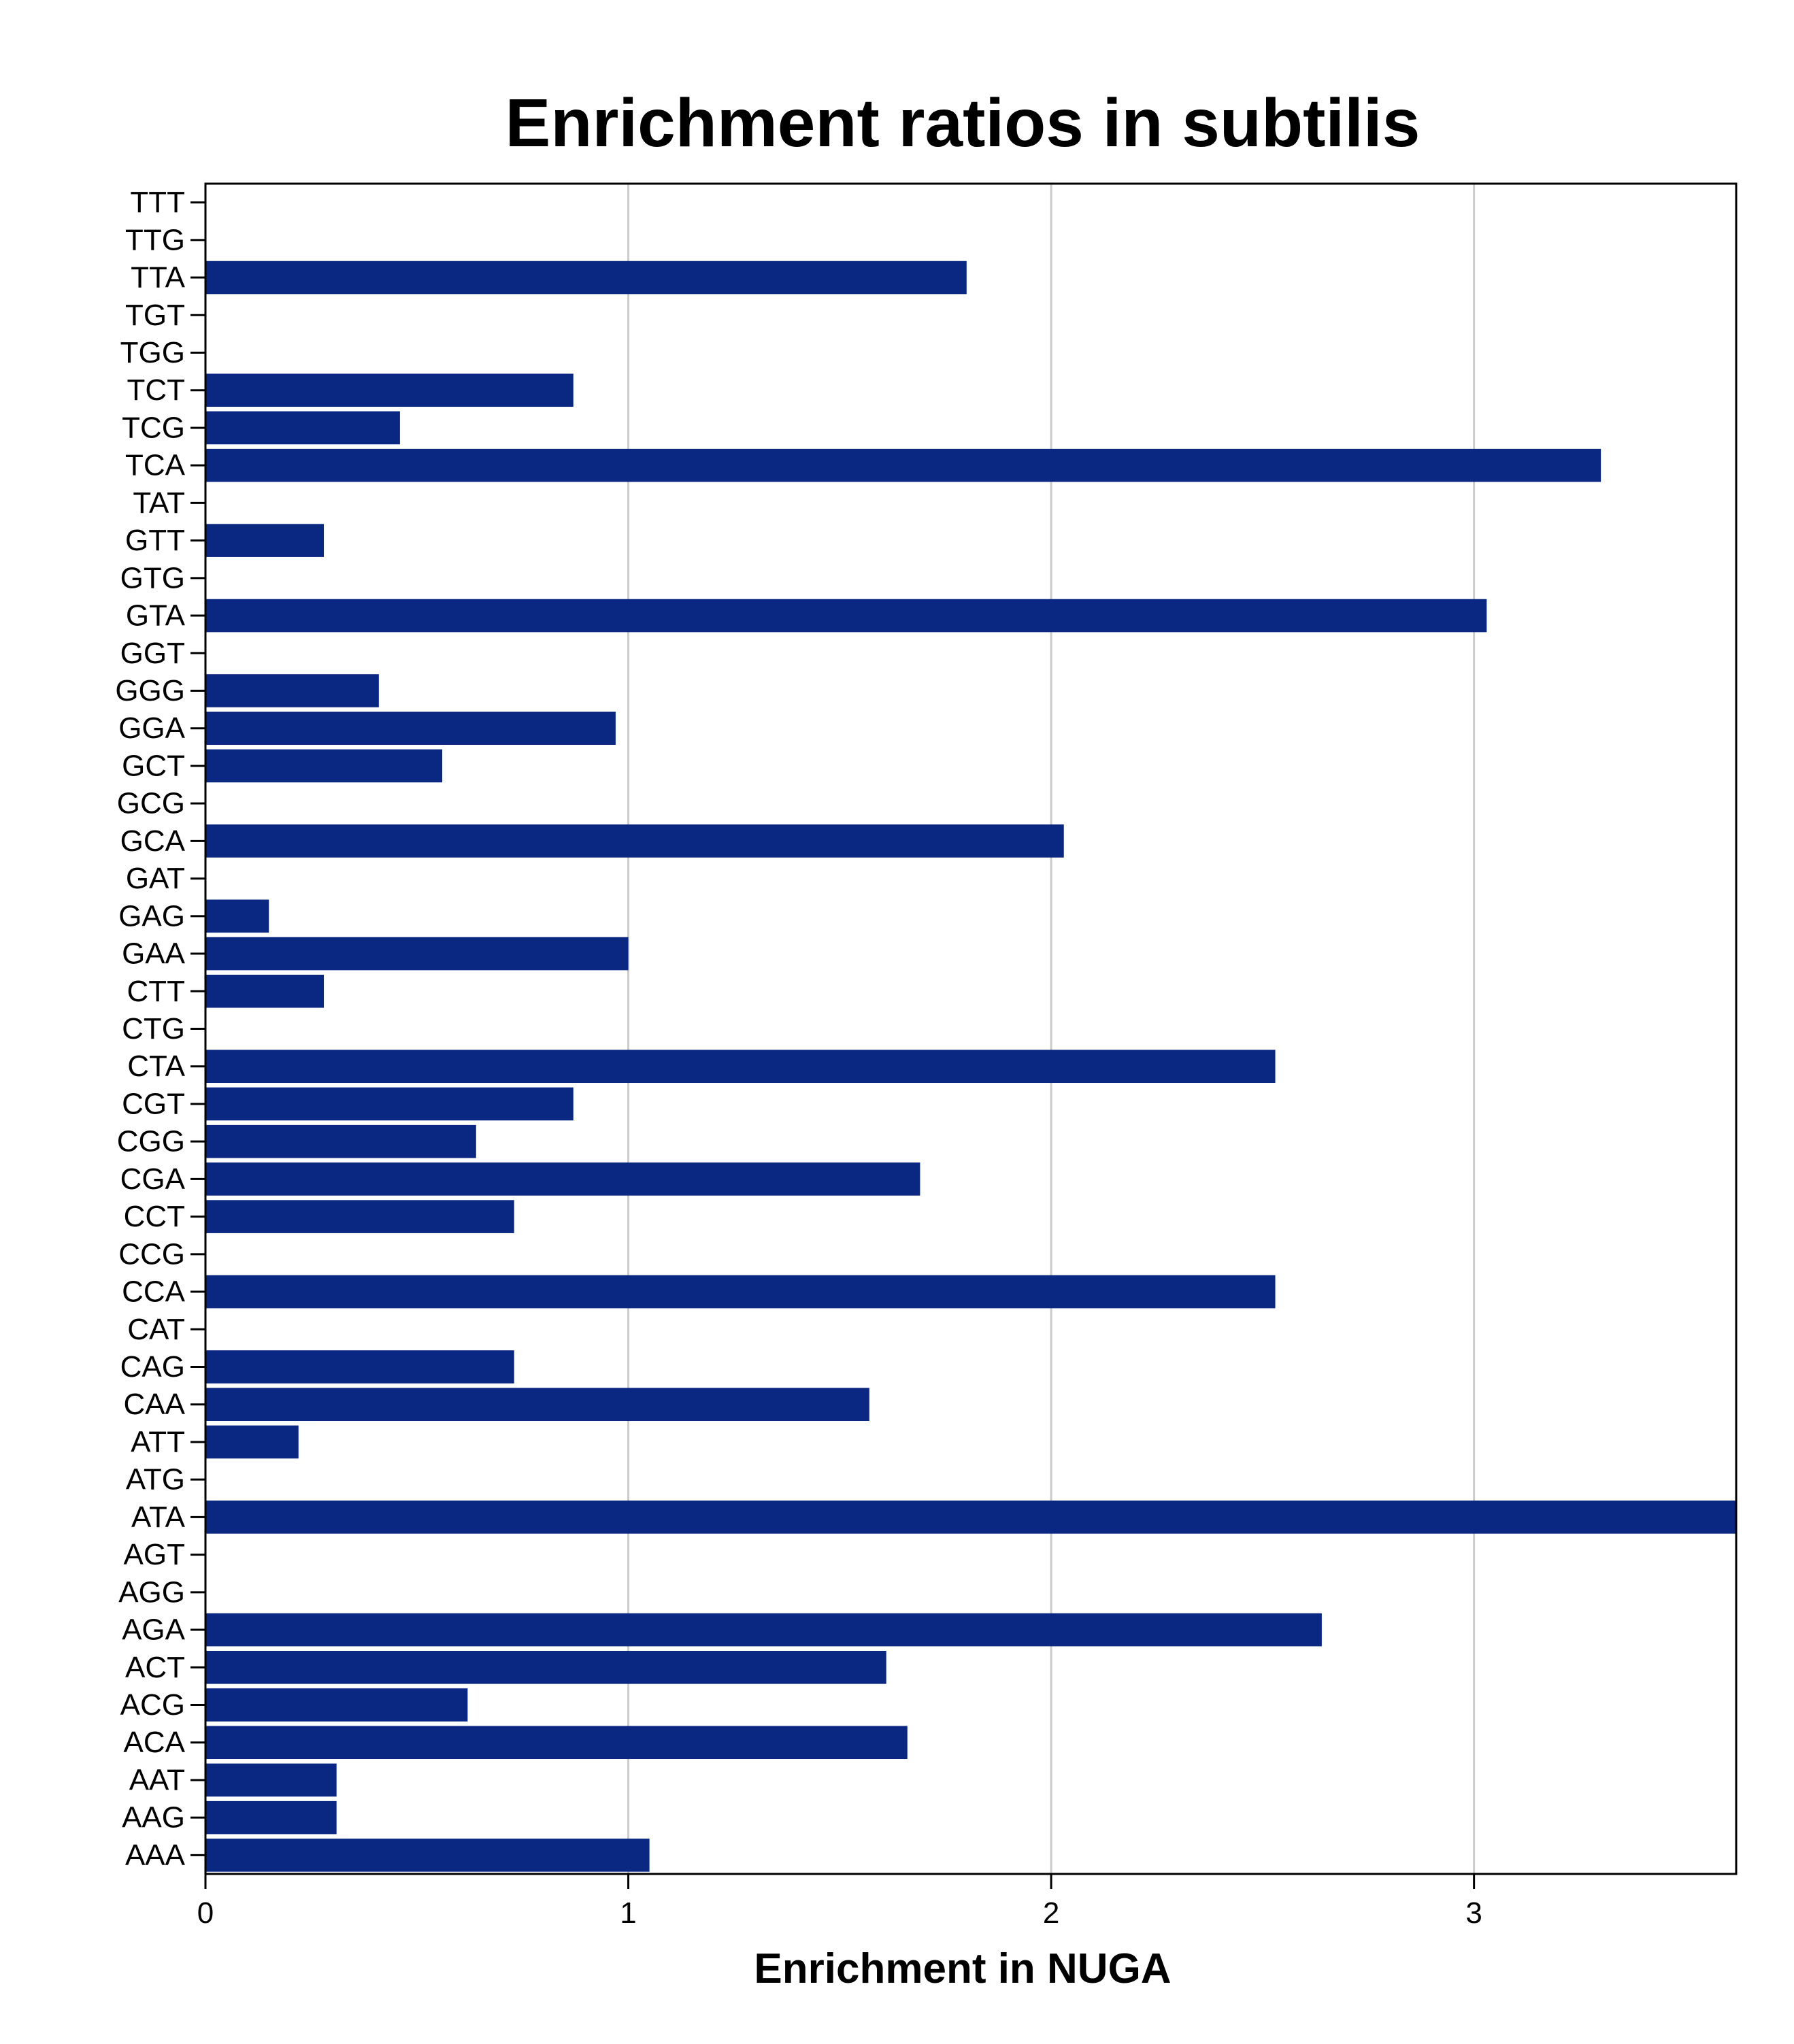 This screenshot has height=2044, width=1794. What do you see at coordinates (155, 1667) in the screenshot?
I see `y-tick-label: ACT` at bounding box center [155, 1667].